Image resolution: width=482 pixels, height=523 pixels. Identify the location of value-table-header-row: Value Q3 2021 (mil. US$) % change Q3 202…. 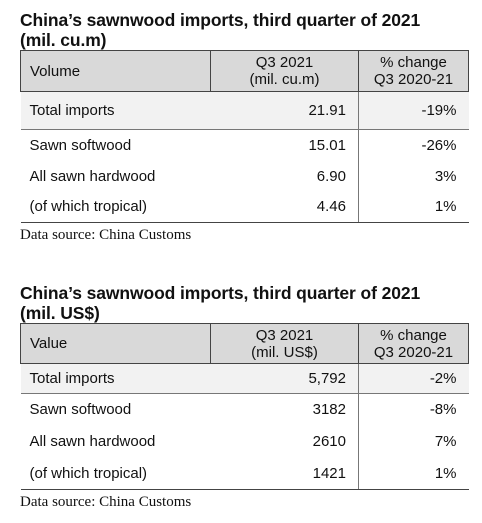
(244, 343).